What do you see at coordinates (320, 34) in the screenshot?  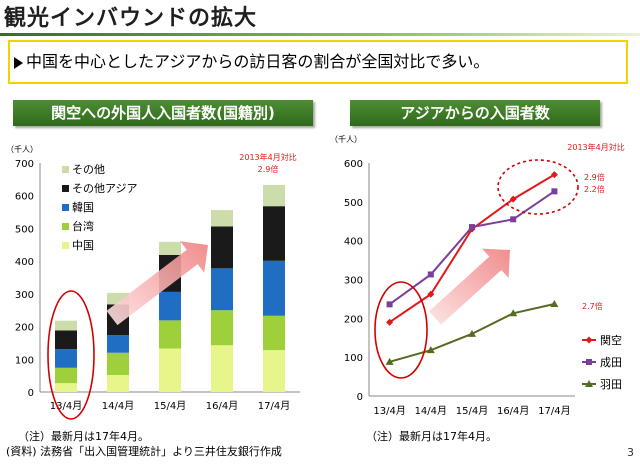 I see `title-underline` at bounding box center [320, 34].